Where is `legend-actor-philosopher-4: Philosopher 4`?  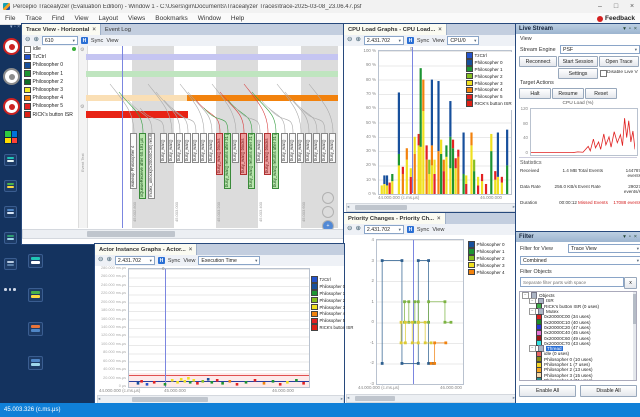 legend-actor-philosopher-4: Philosopher 4 is located at coordinates (51, 98).